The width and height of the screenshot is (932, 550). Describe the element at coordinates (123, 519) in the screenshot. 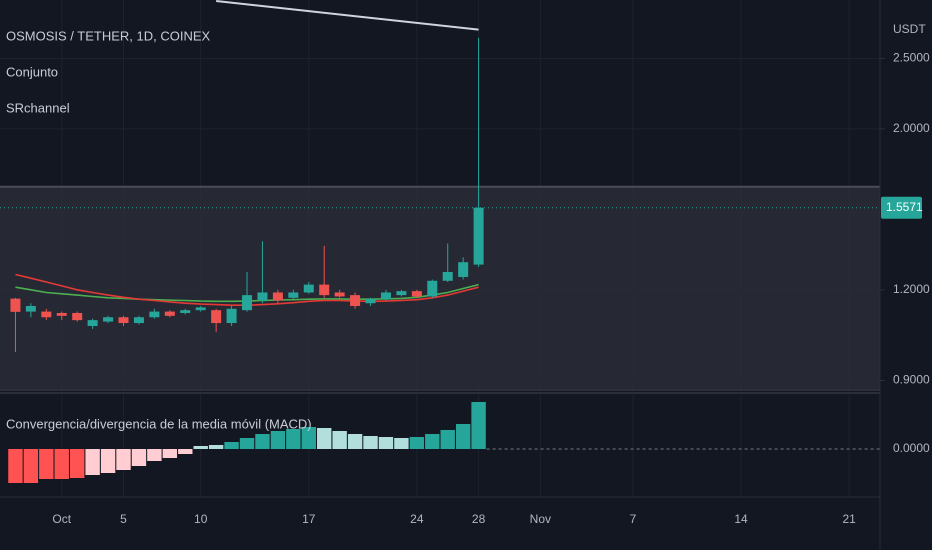

I see `x-tick-label: 5` at that location.